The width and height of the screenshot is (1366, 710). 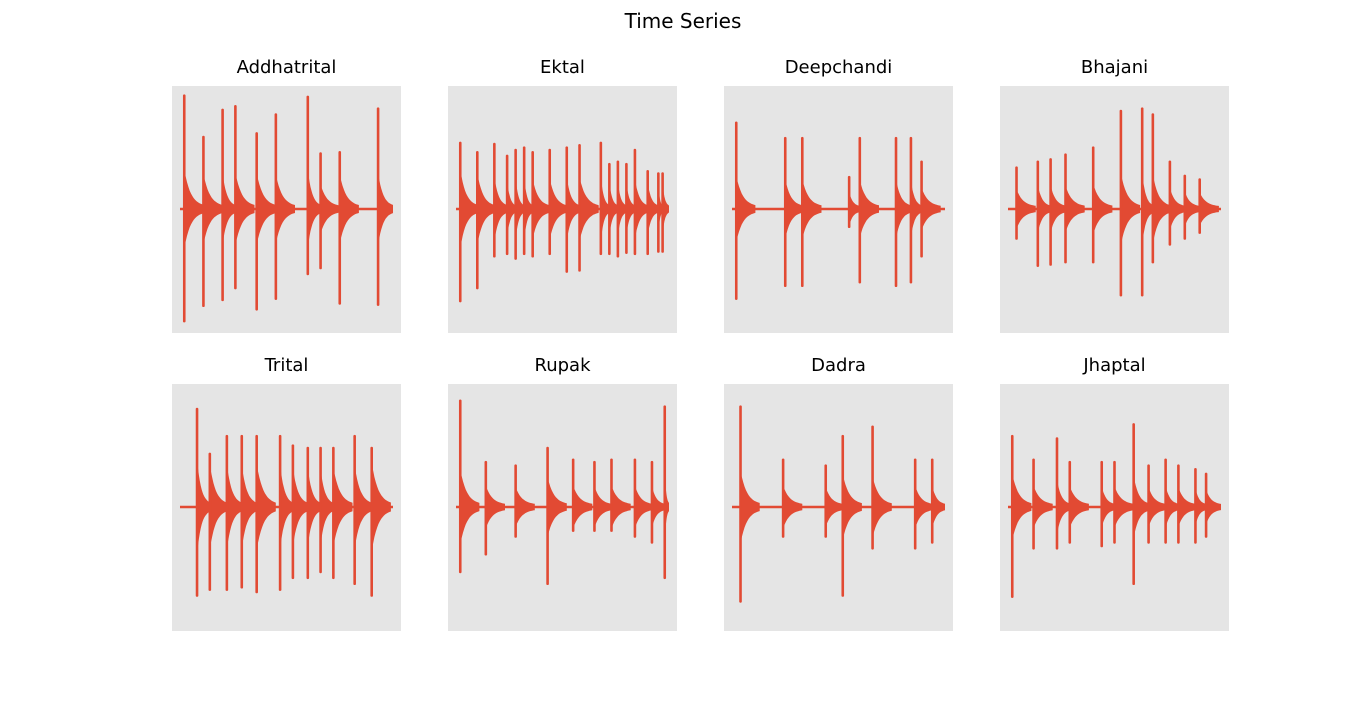 I want to click on subplot-title: Rupak, so click(x=562, y=365).